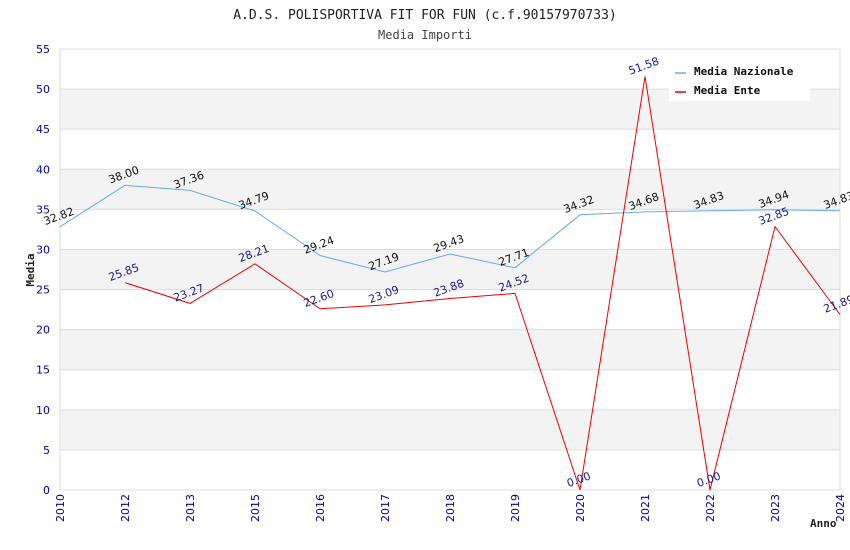 This screenshot has height=550, width=850. What do you see at coordinates (645, 508) in the screenshot?
I see `x-tick-label: 2021` at bounding box center [645, 508].